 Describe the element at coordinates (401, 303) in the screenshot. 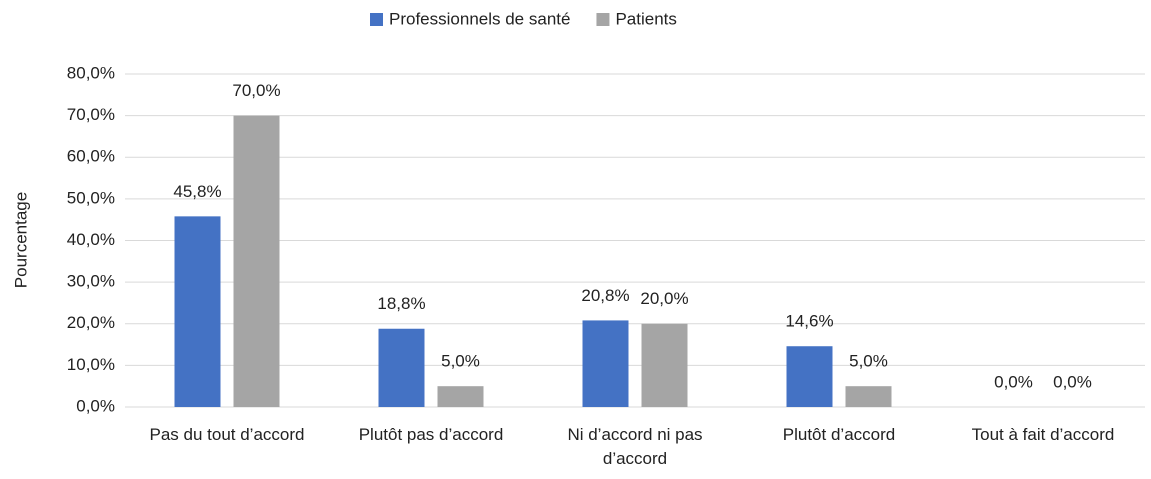

I see `data-label: 18,8%` at that location.